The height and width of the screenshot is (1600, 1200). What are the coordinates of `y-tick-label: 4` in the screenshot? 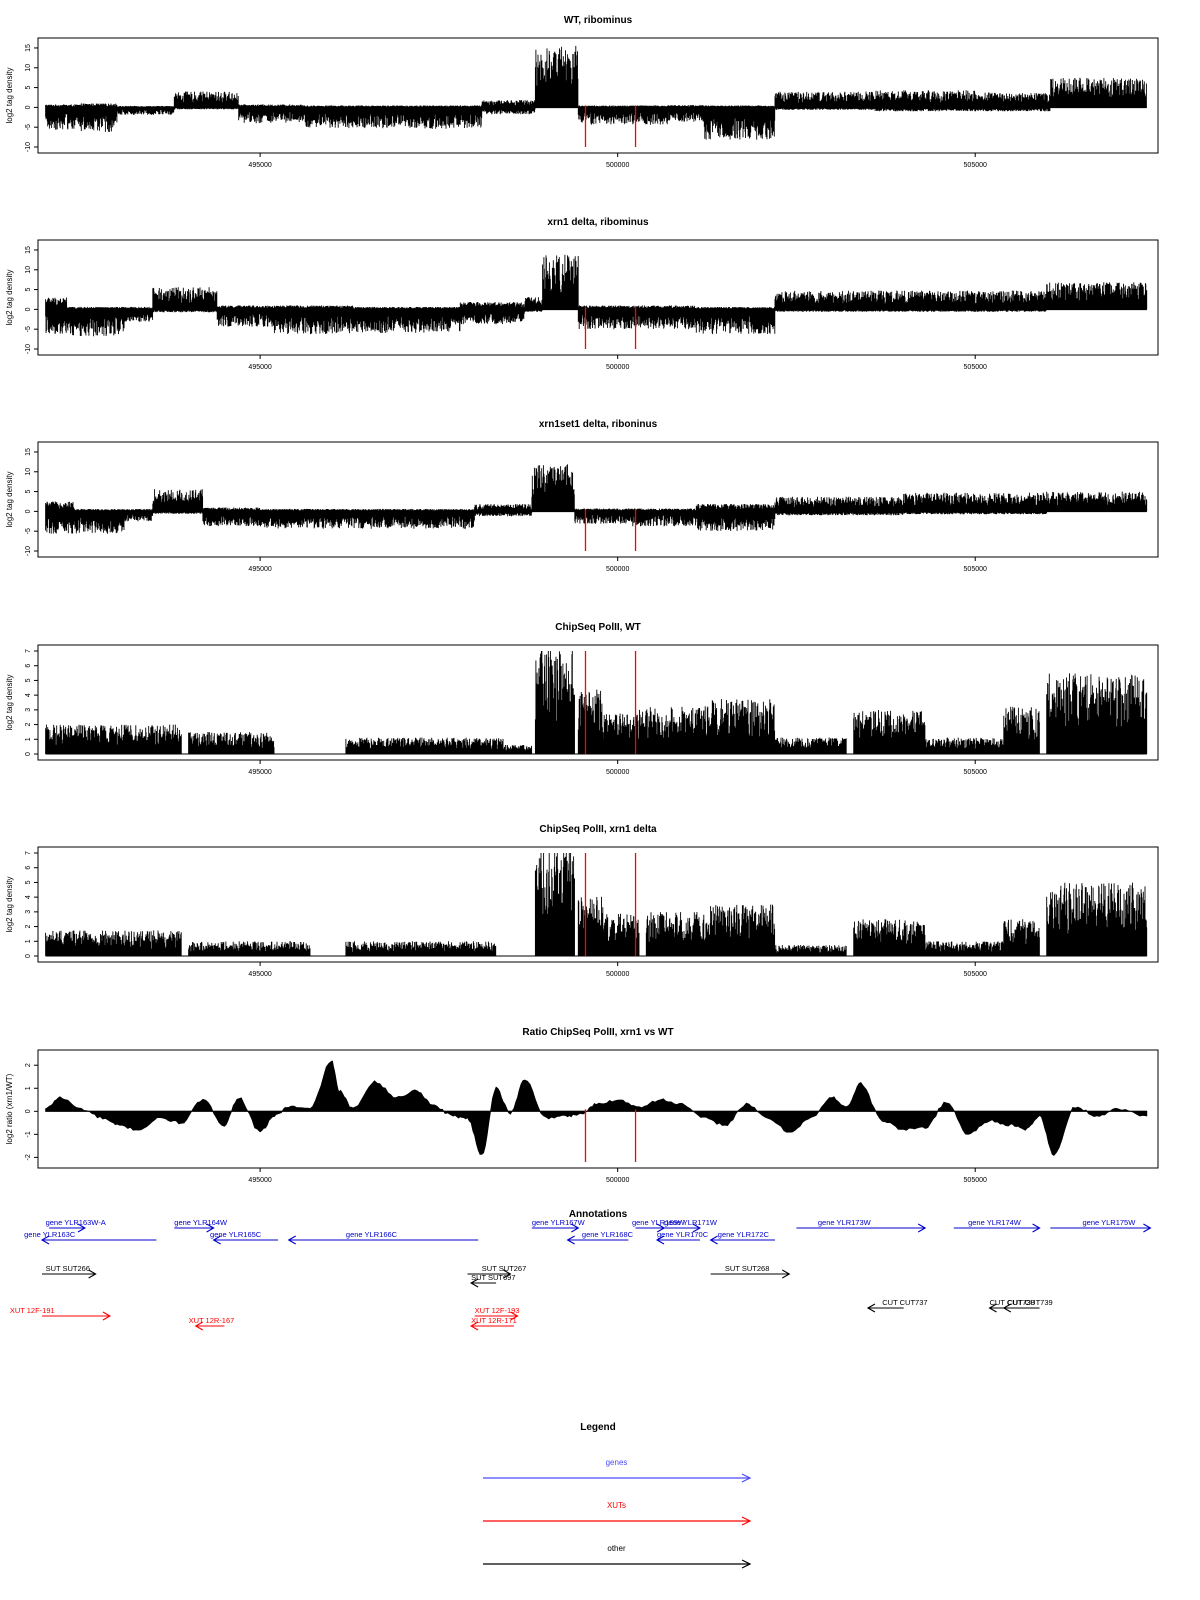 It's located at (28, 897).